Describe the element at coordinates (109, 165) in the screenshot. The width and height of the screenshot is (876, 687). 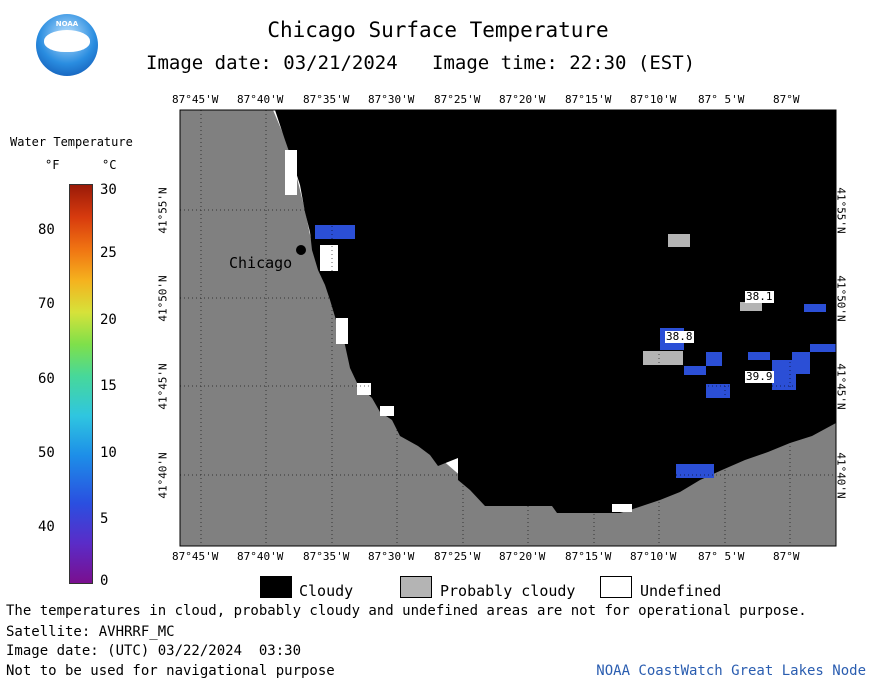
I see `unit-celsius: °C` at that location.